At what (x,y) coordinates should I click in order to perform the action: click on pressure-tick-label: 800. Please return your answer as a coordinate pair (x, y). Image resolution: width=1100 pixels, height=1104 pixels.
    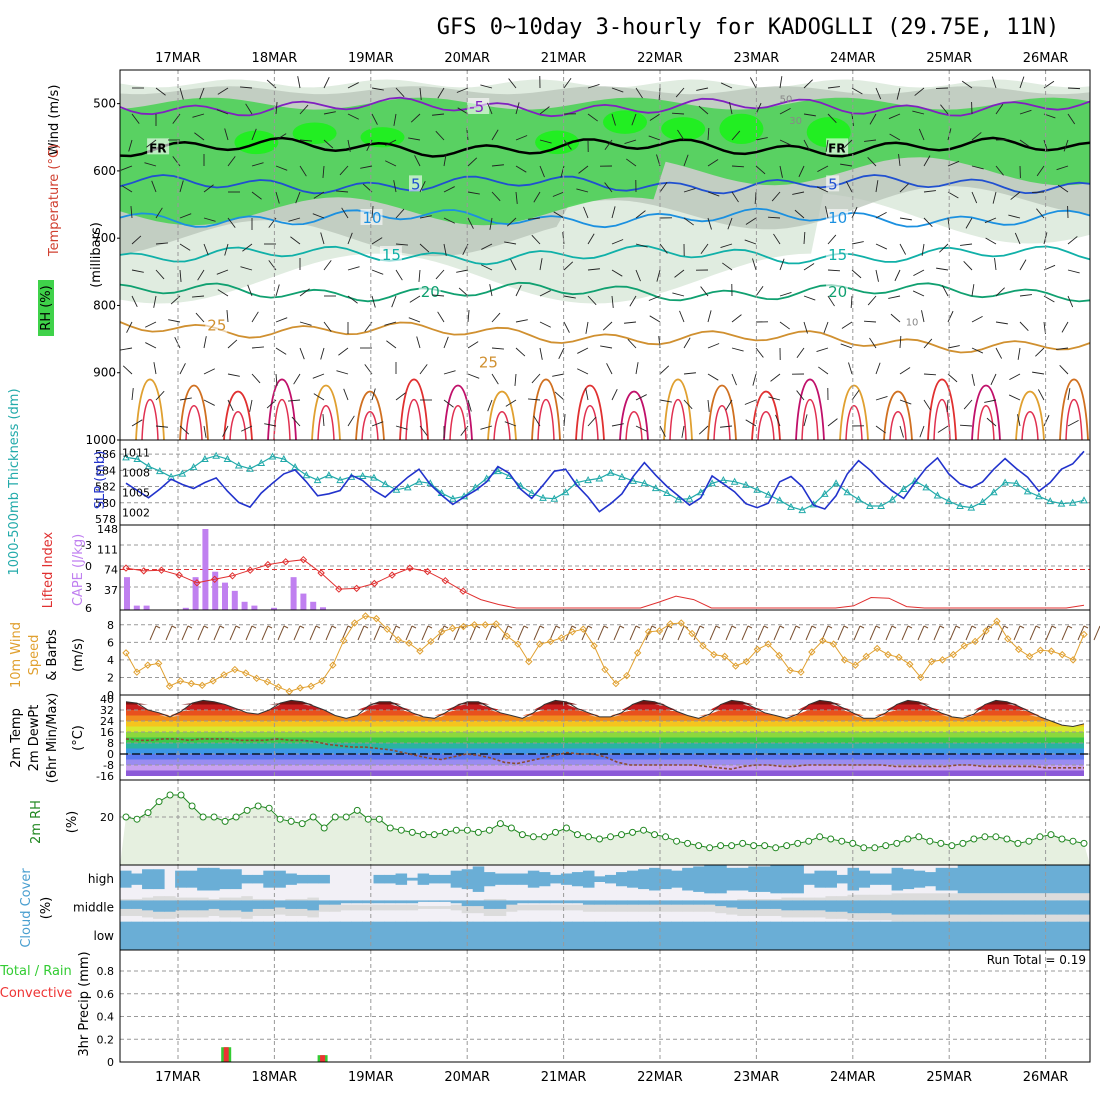
    Looking at the image, I should click on (104, 305).